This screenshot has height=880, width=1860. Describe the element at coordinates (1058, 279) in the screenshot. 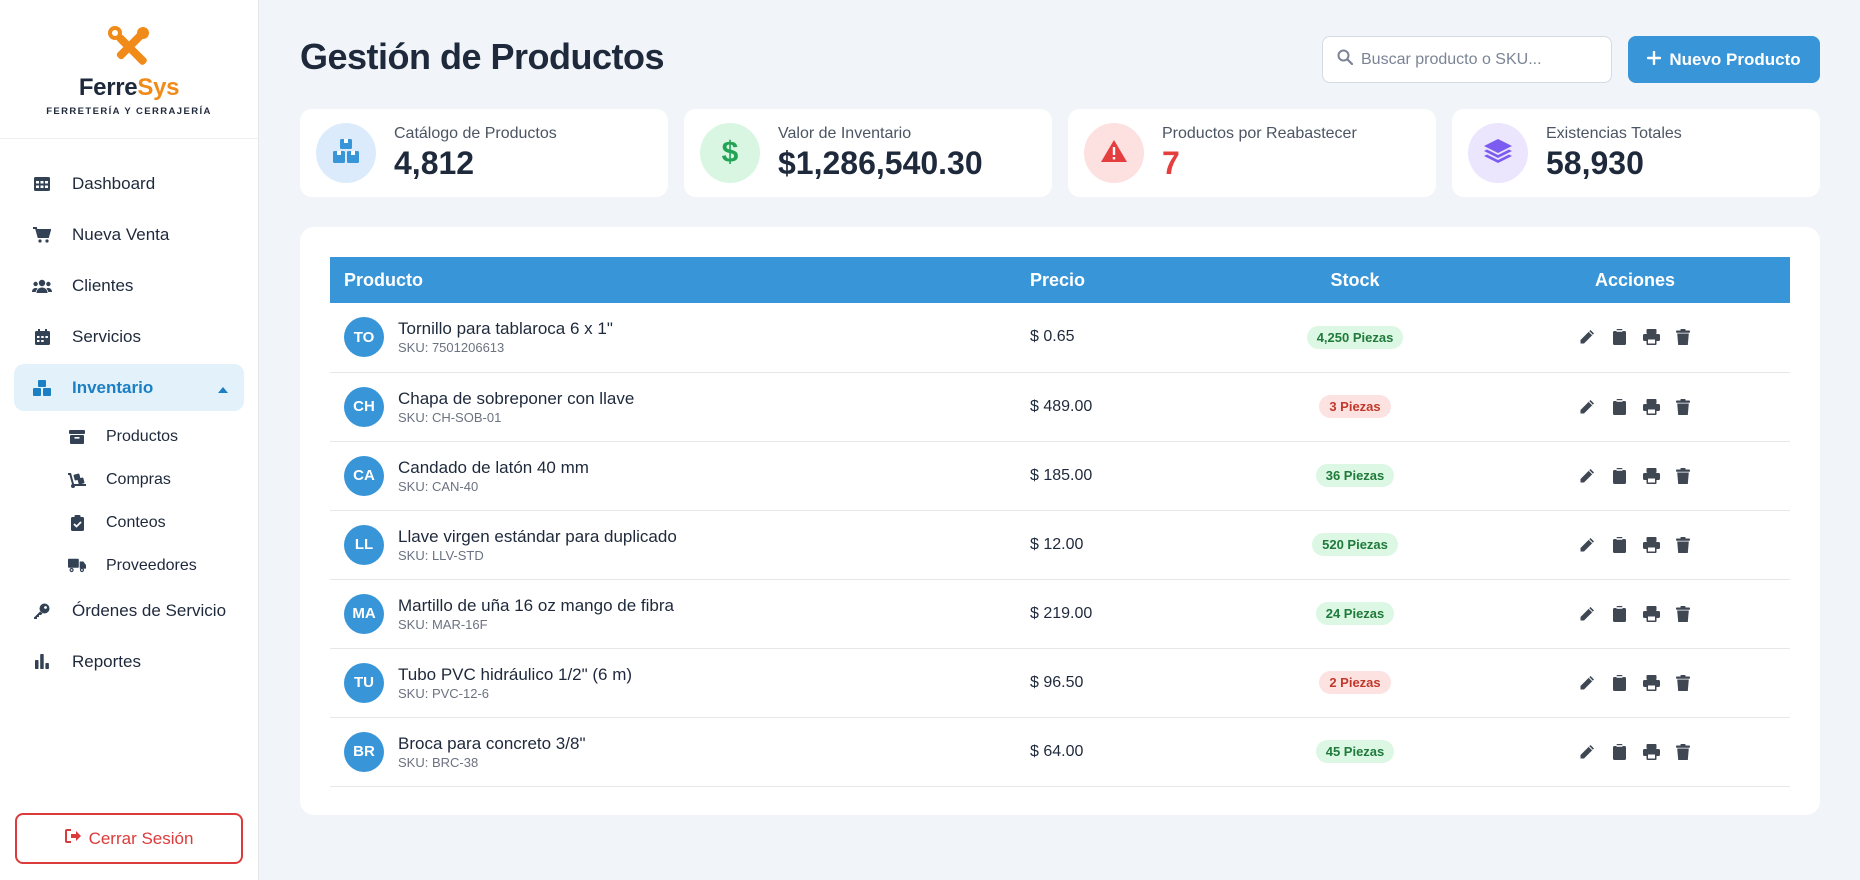

I see `column-header-price: Precio` at that location.